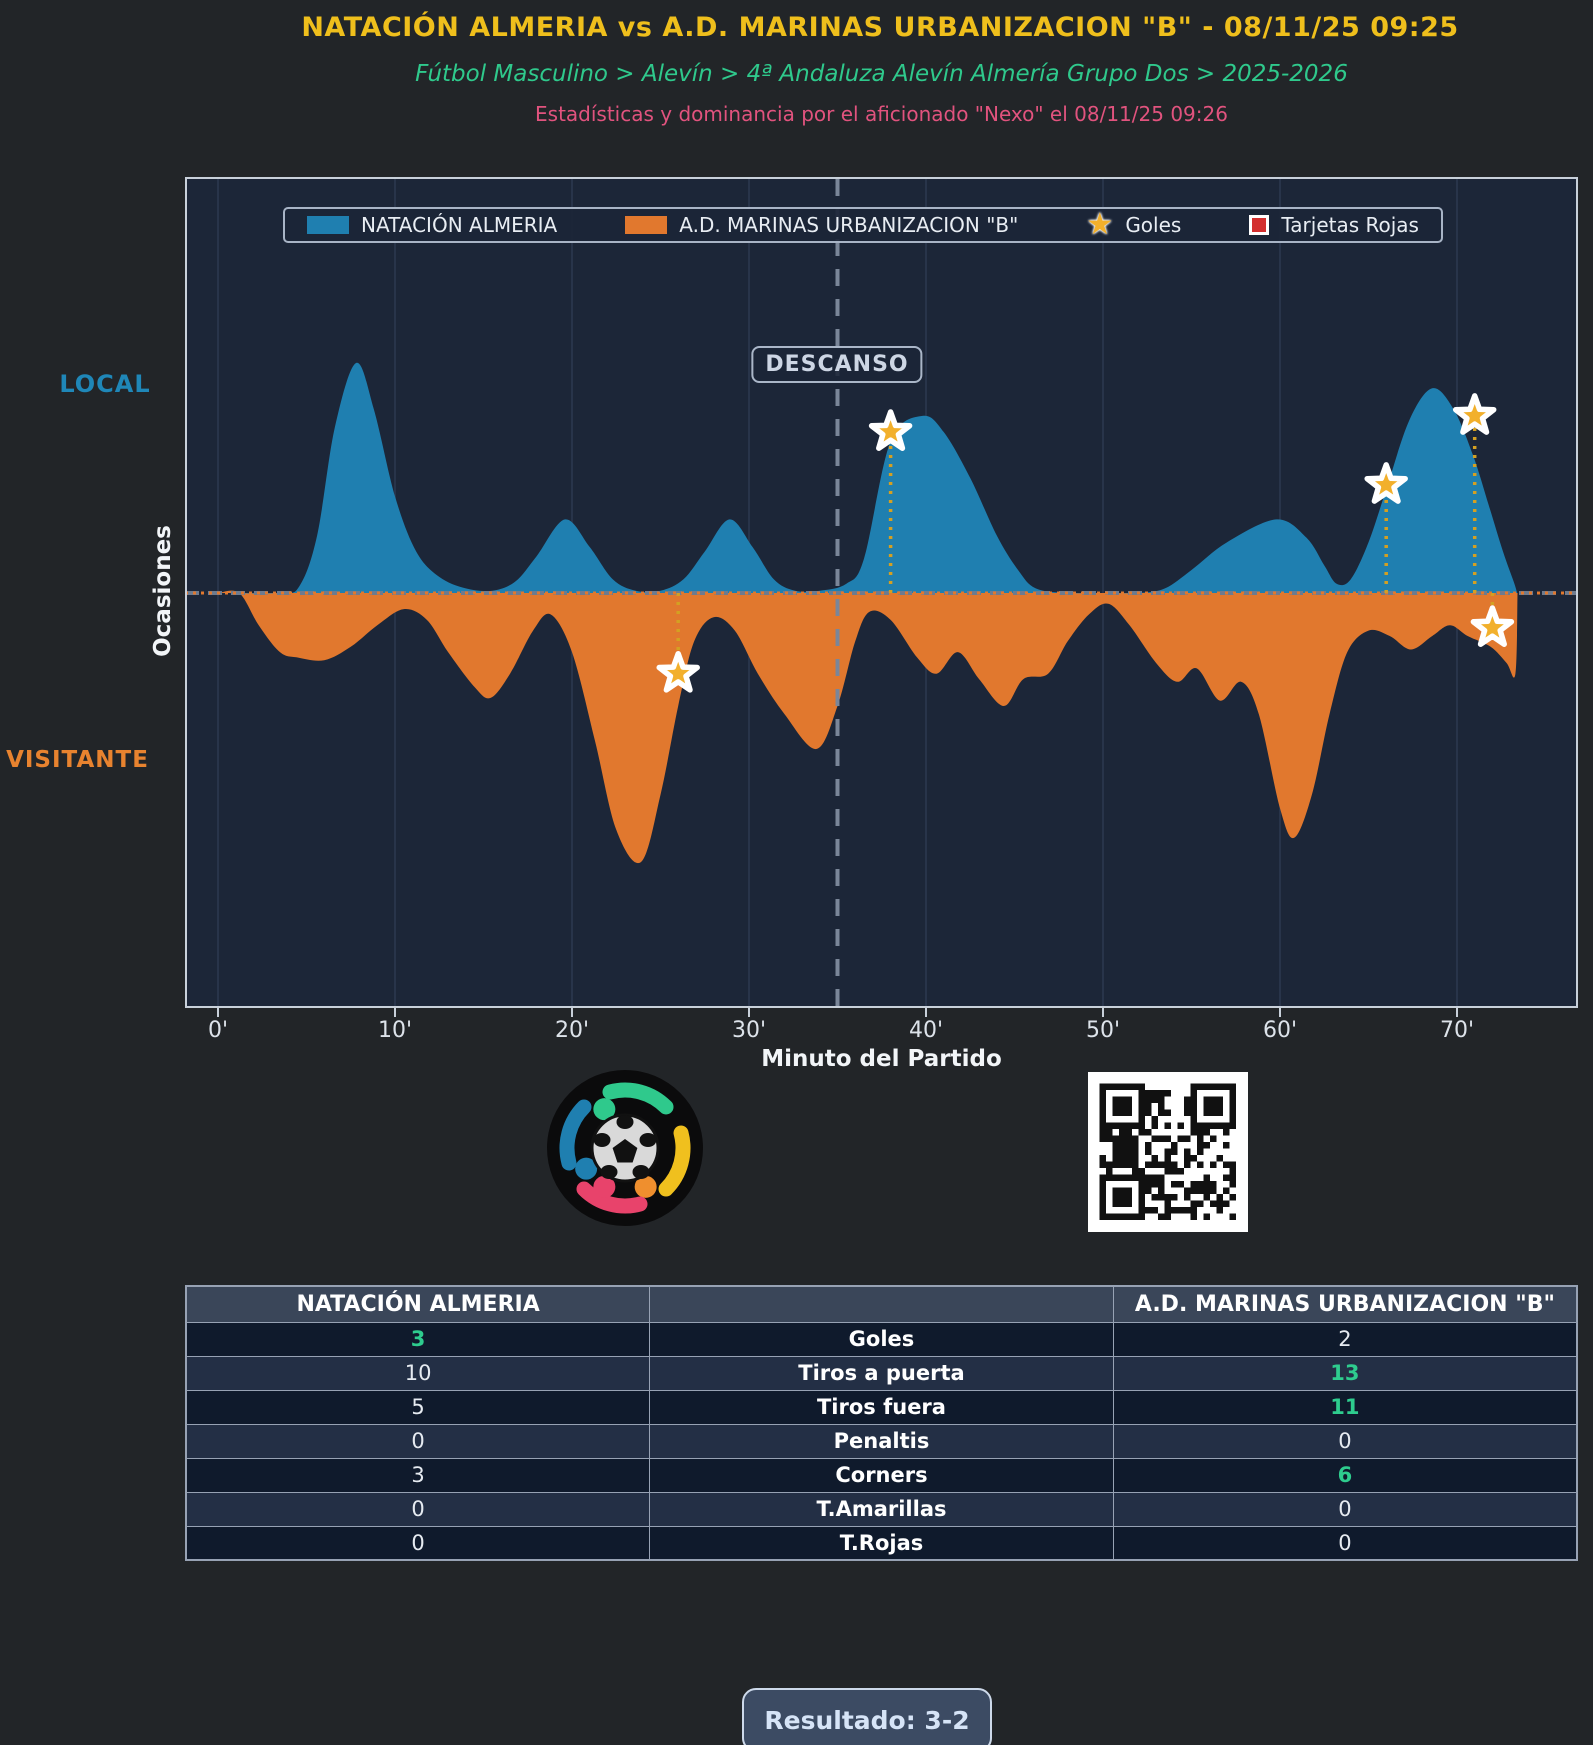 The height and width of the screenshot is (1745, 1593). Describe the element at coordinates (218, 1030) in the screenshot. I see `x-tick-label: 0'` at that location.